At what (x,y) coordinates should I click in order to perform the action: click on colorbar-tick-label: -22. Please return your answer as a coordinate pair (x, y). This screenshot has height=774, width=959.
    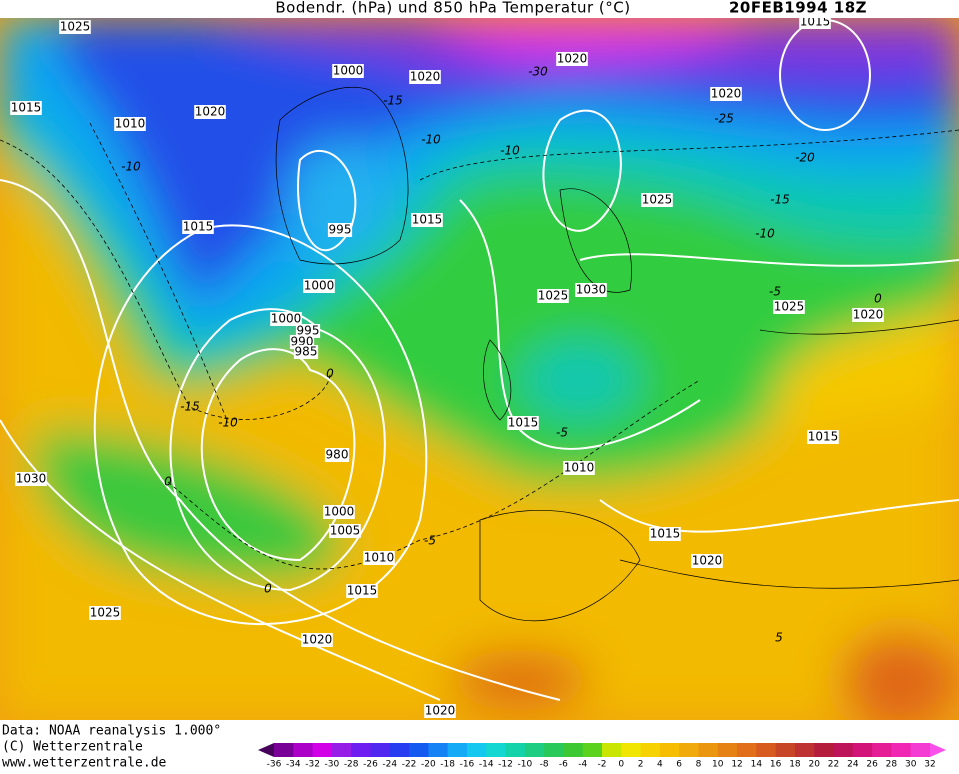
    Looking at the image, I should click on (409, 765).